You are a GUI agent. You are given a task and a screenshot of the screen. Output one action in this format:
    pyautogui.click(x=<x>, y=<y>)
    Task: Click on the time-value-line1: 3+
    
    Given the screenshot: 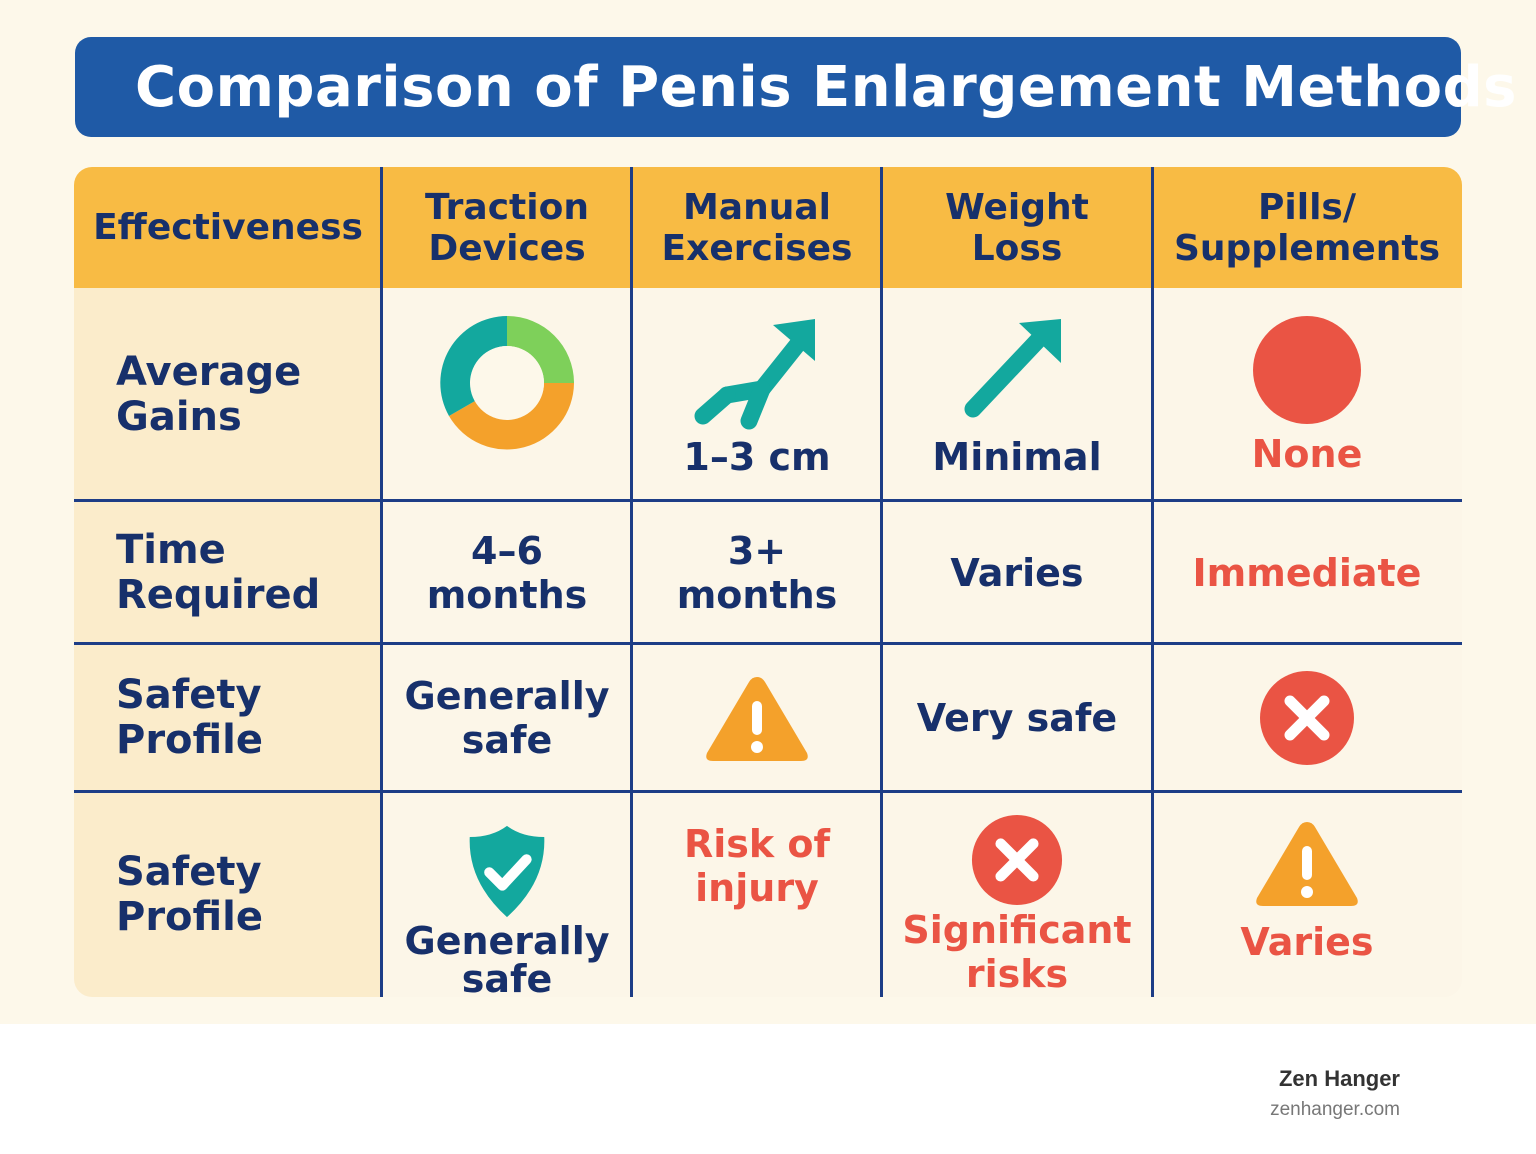 What is the action you would take?
    pyautogui.click(x=757, y=550)
    